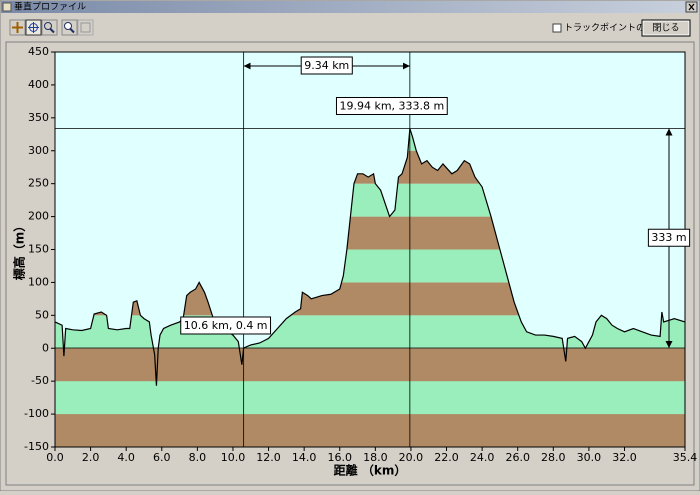  Describe the element at coordinates (553, 457) in the screenshot. I see `x-tick-label: 28.0` at that location.